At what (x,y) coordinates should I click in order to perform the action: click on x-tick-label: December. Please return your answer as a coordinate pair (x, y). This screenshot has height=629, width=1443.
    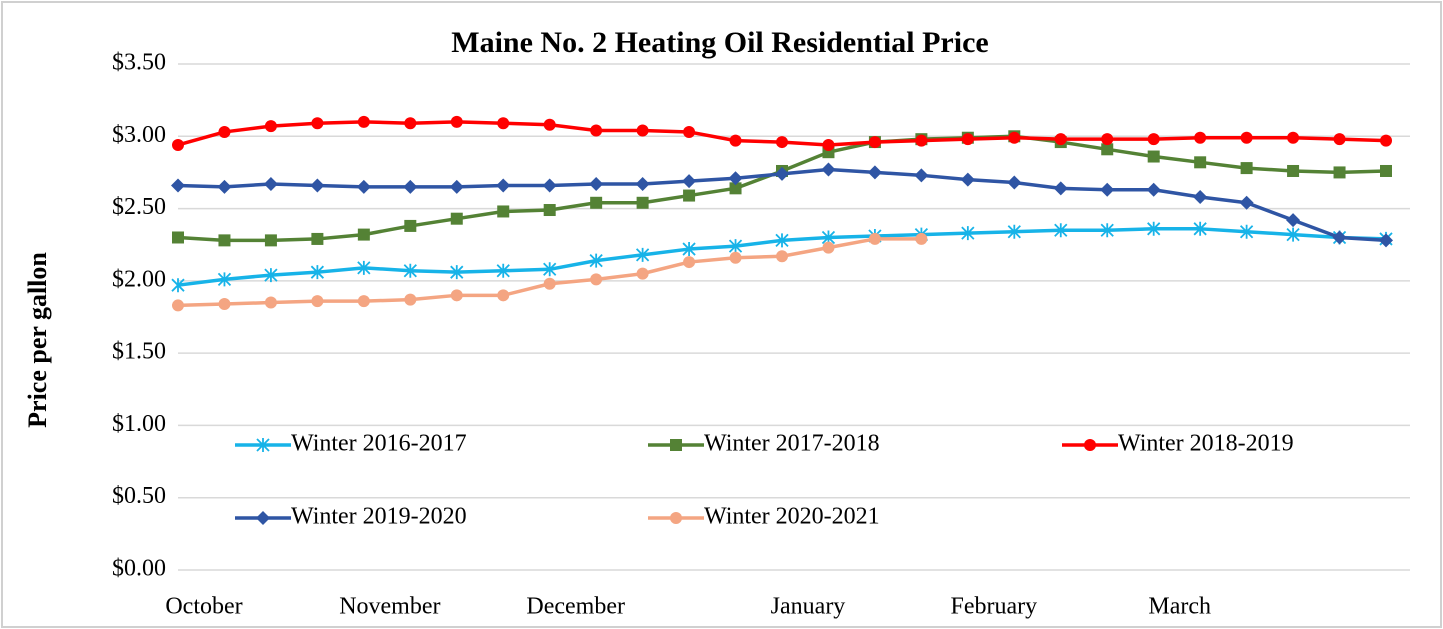
    Looking at the image, I should click on (575, 607).